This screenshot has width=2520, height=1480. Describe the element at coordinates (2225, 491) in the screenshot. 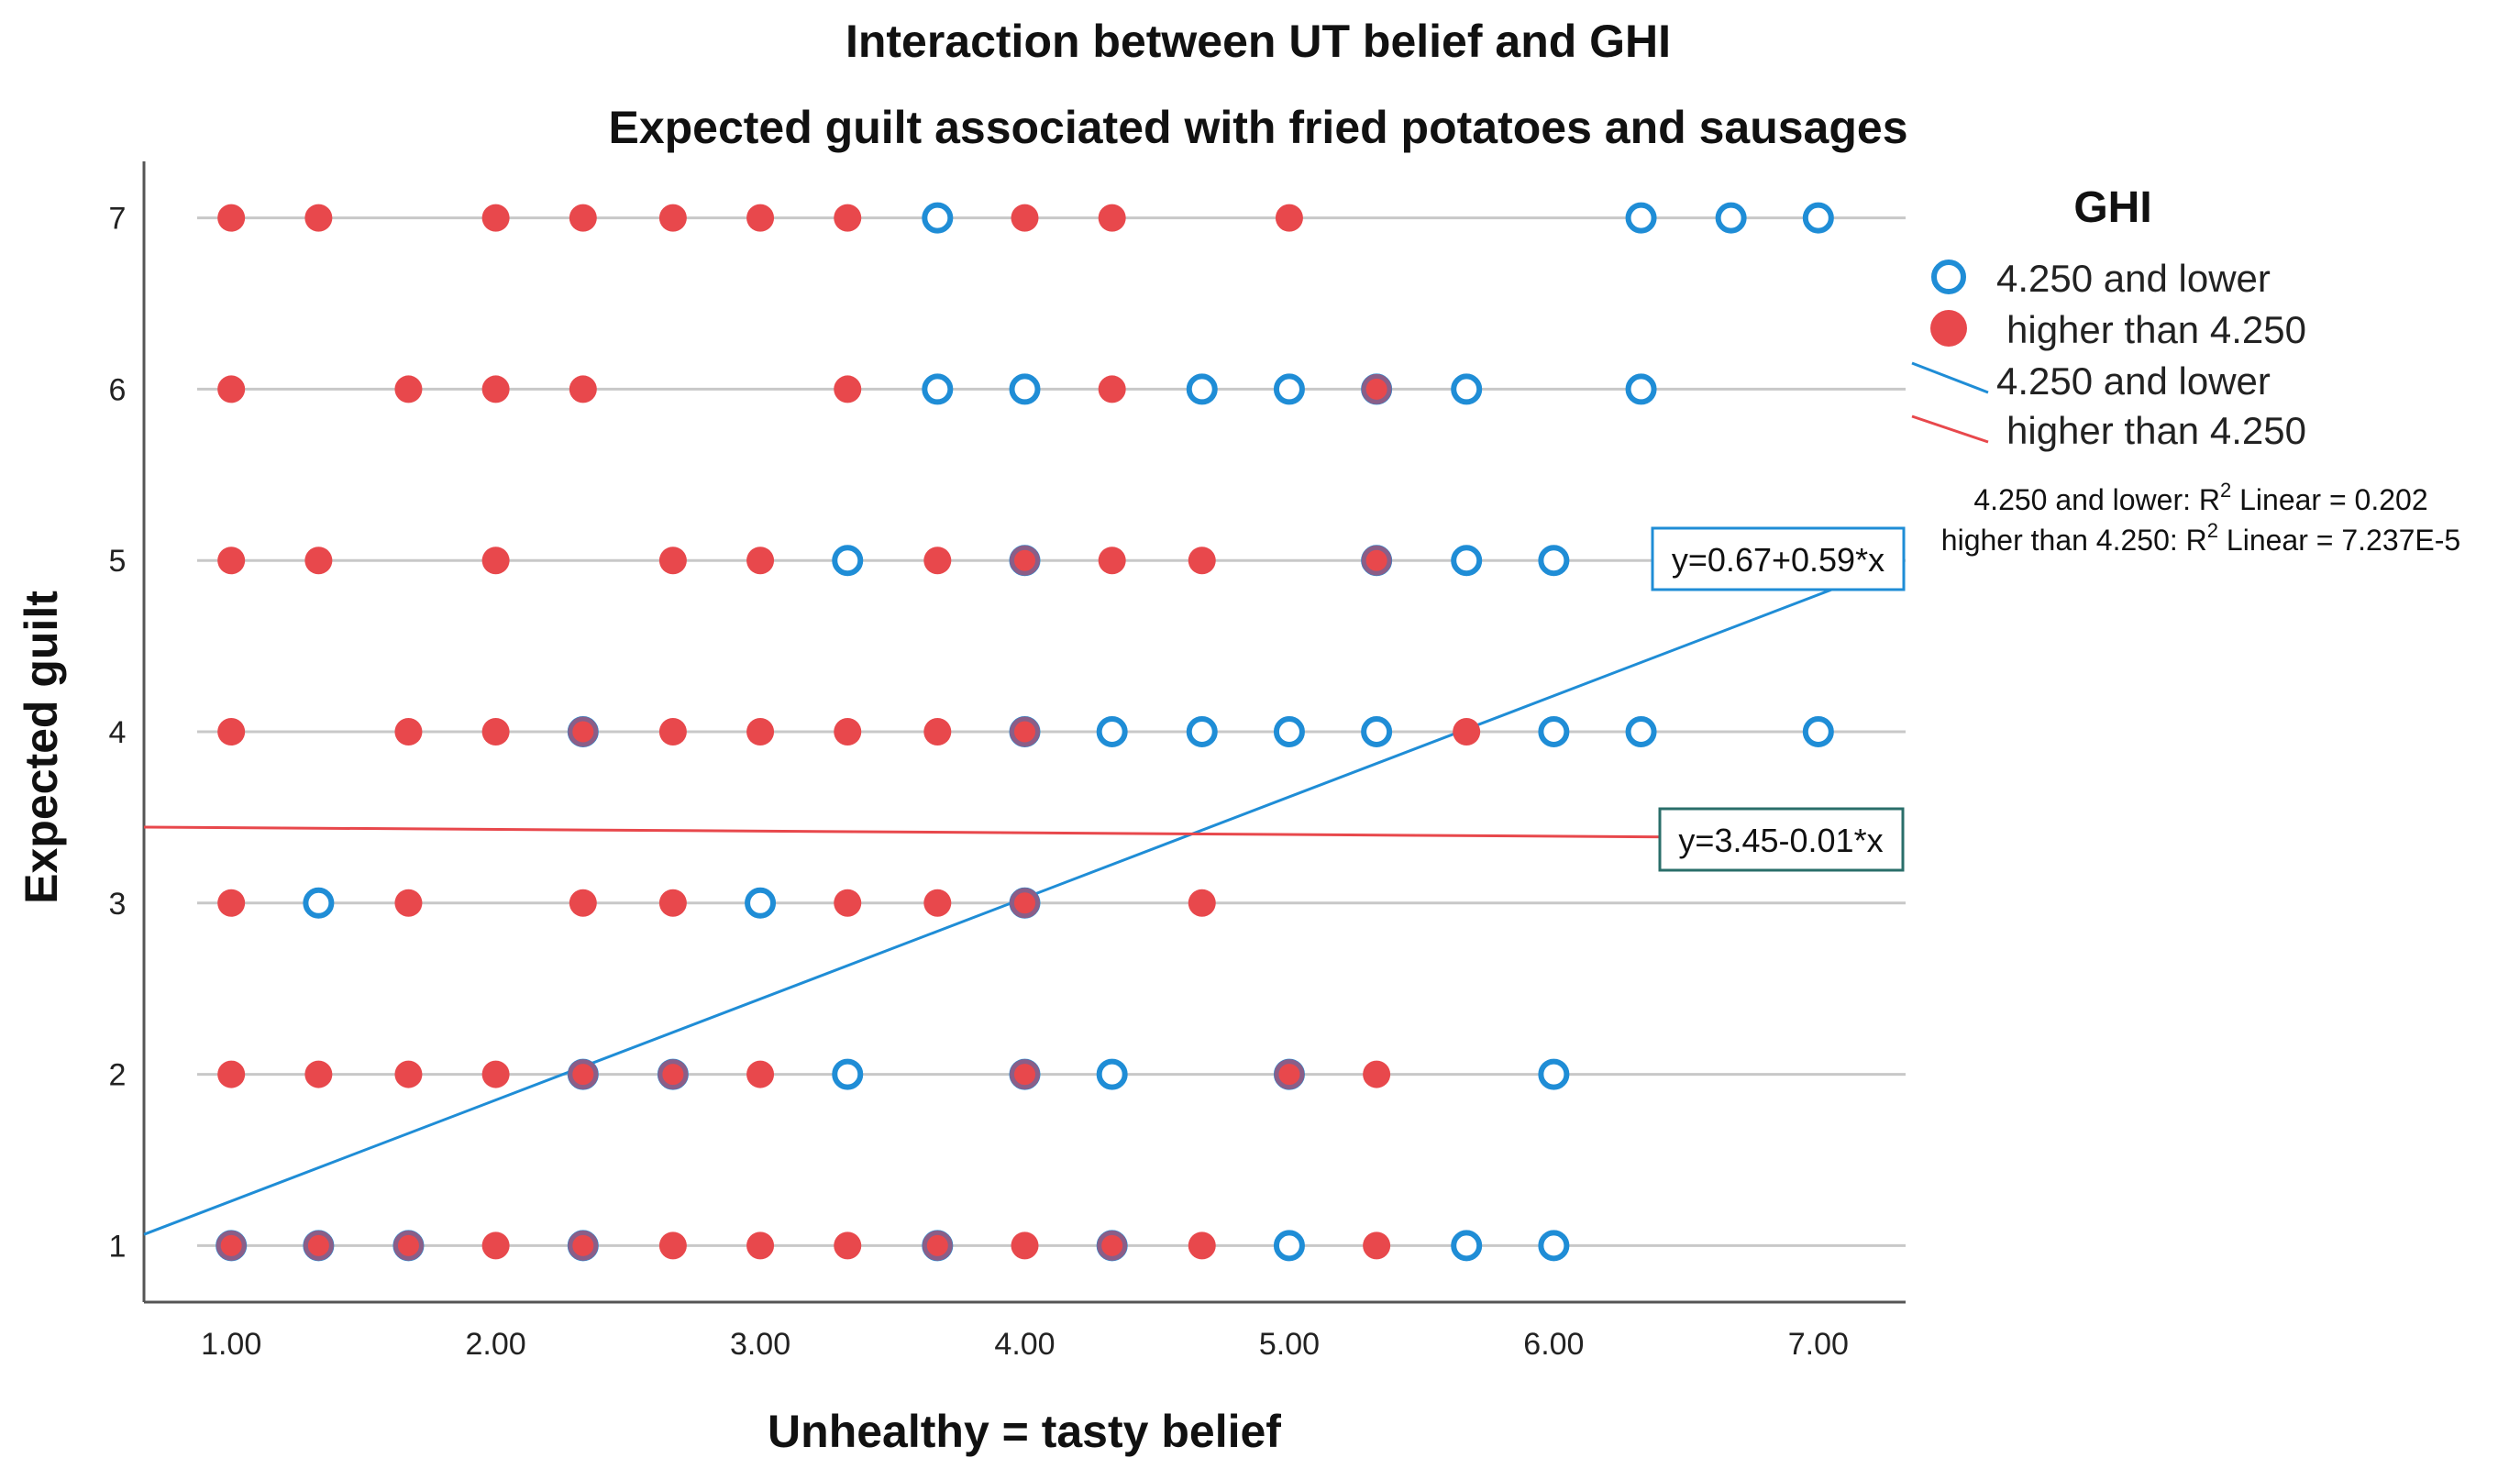

I see `r-squared-low-sup: 2` at that location.